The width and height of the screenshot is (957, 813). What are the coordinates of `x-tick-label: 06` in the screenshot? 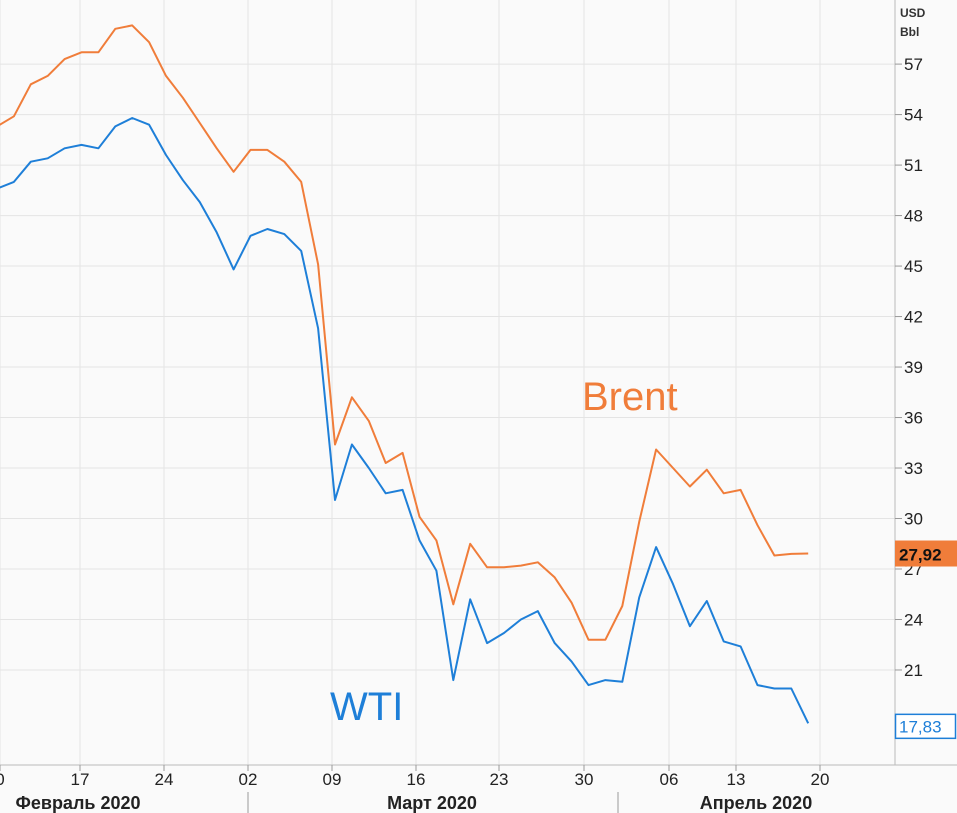 It's located at (669, 779).